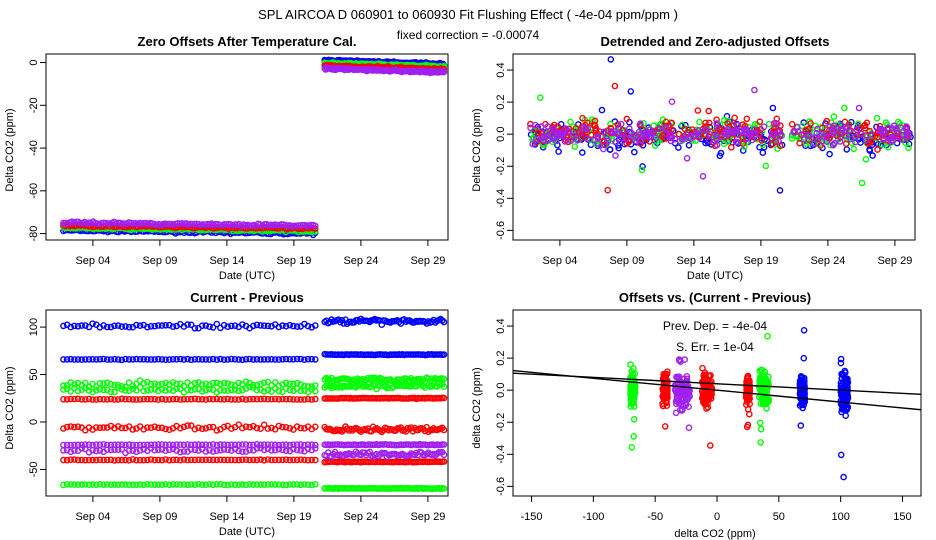 The width and height of the screenshot is (936, 540). Describe the element at coordinates (34, 374) in the screenshot. I see `current-previous-y-tick-label: 50` at that location.